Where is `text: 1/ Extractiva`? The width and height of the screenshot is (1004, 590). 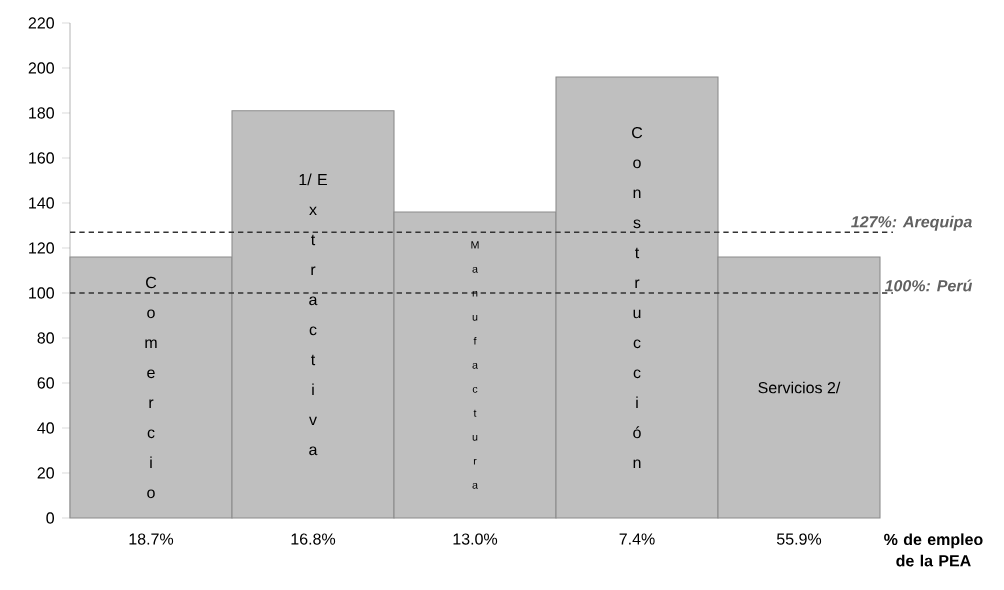
text: 1/ Extractiva is located at coordinates (313, 314).